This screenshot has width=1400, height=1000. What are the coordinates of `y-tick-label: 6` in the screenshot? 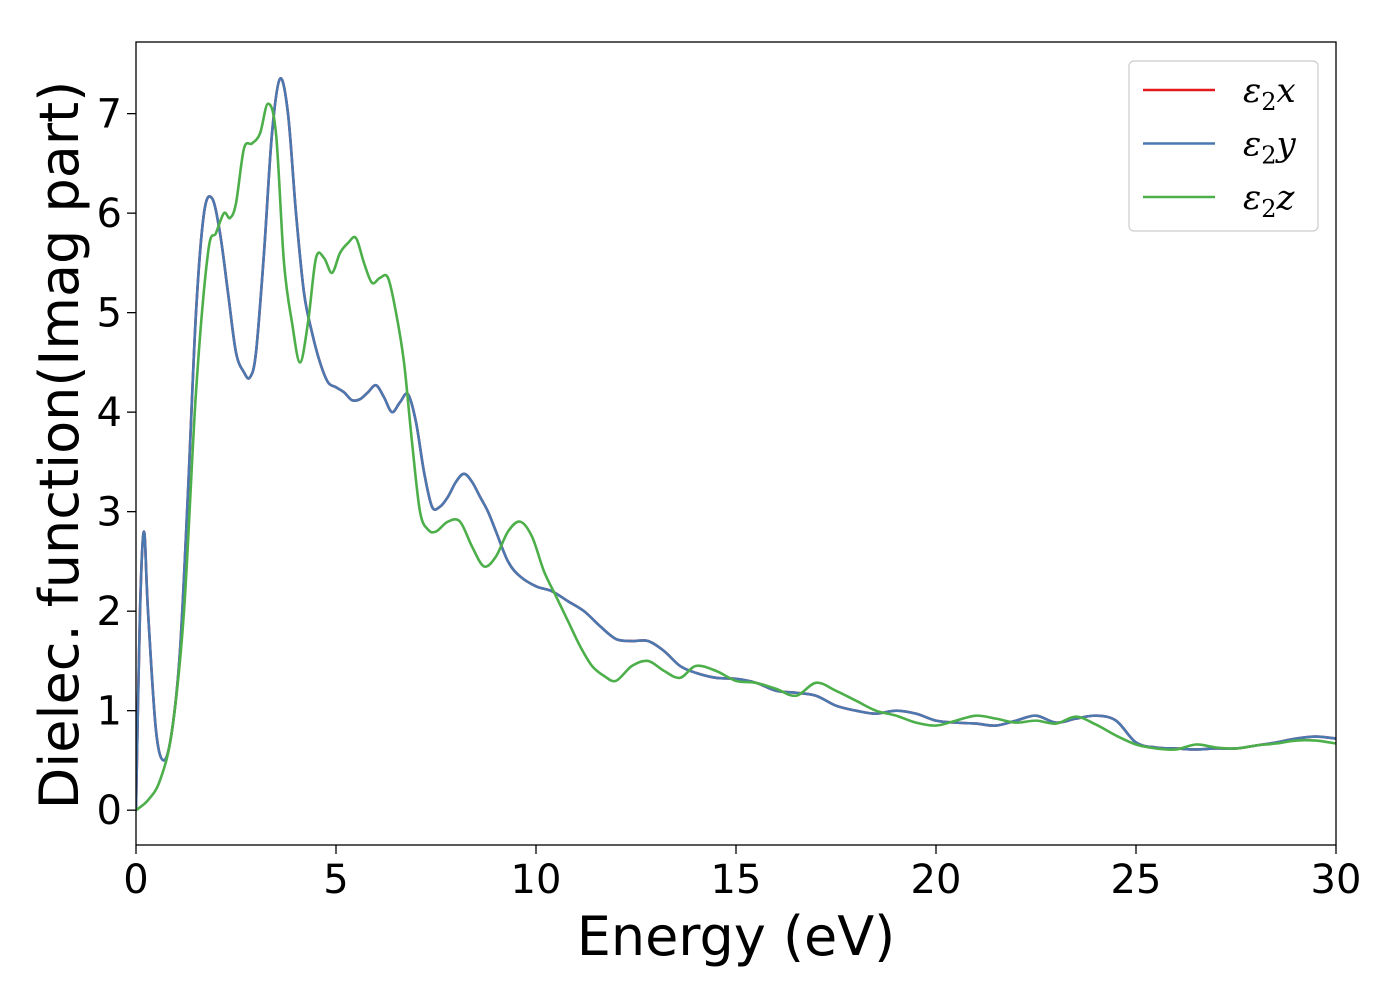 It's located at (109, 214).